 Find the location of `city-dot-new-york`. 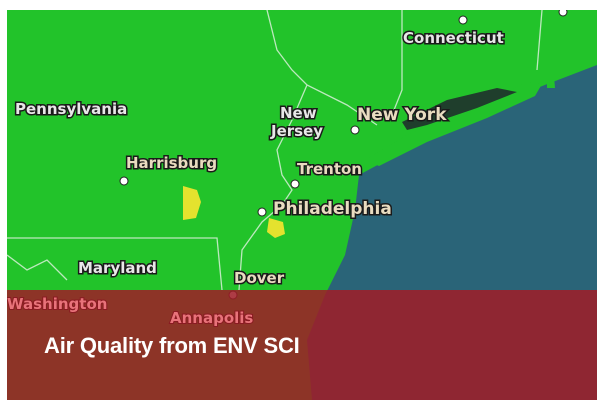

city-dot-new-york is located at coordinates (355, 130).